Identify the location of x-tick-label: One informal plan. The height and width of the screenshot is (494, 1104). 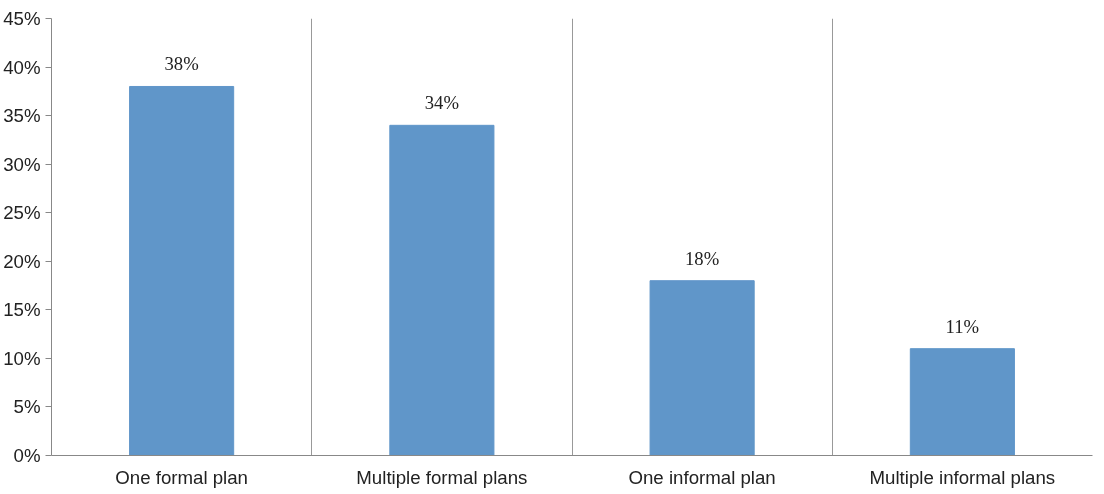
(702, 477).